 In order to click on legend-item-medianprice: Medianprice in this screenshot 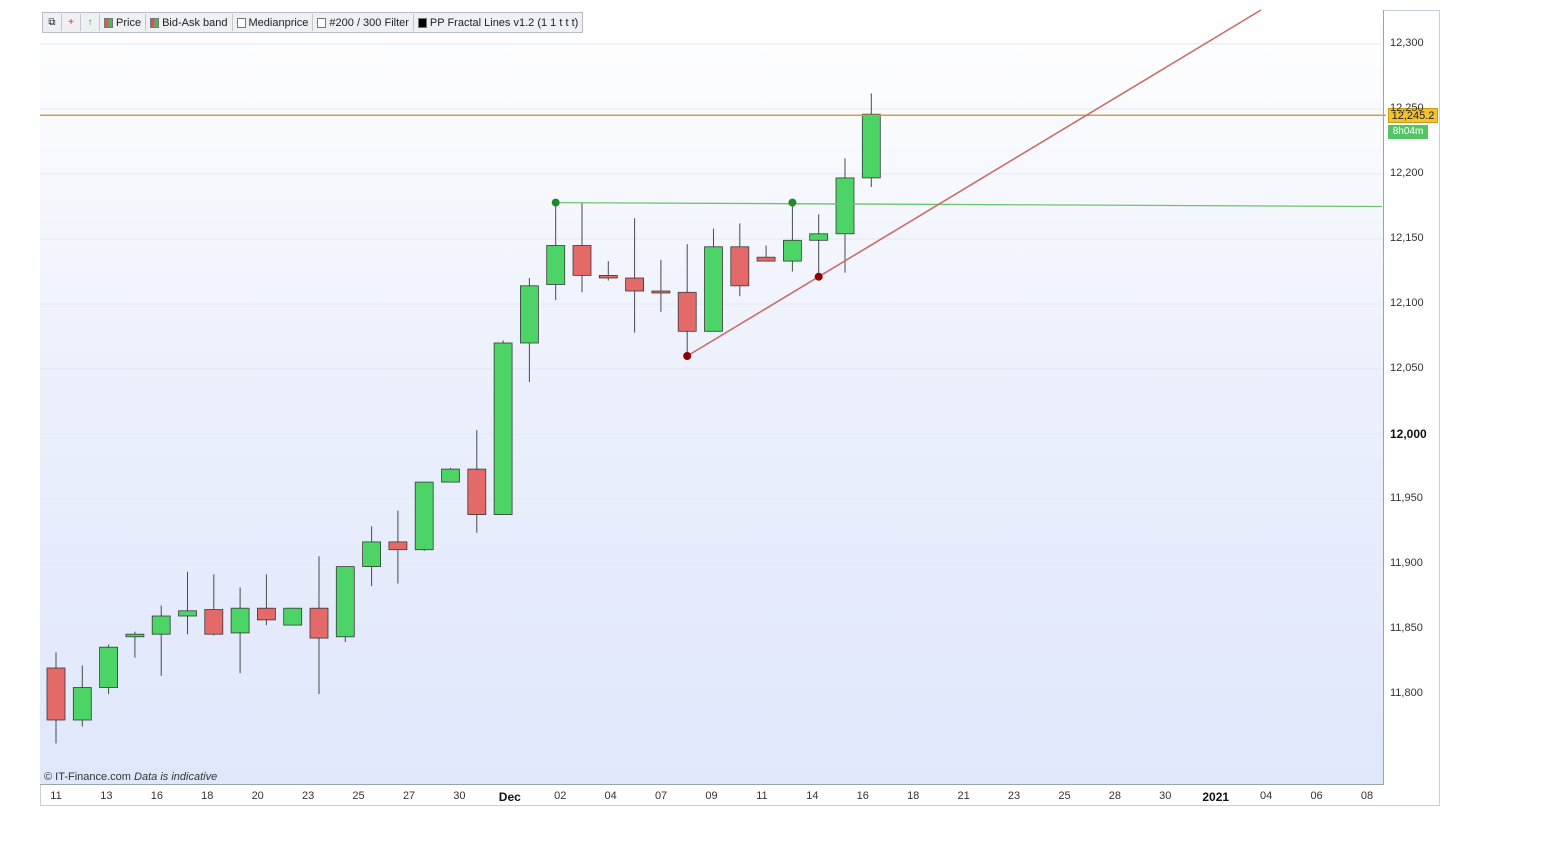, I will do `click(273, 22)`.